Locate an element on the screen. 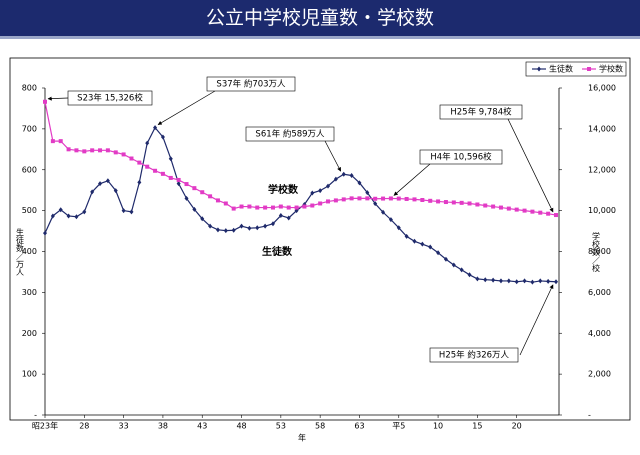 The height and width of the screenshot is (455, 640). y2-tick-label: 12,000 is located at coordinates (602, 169).